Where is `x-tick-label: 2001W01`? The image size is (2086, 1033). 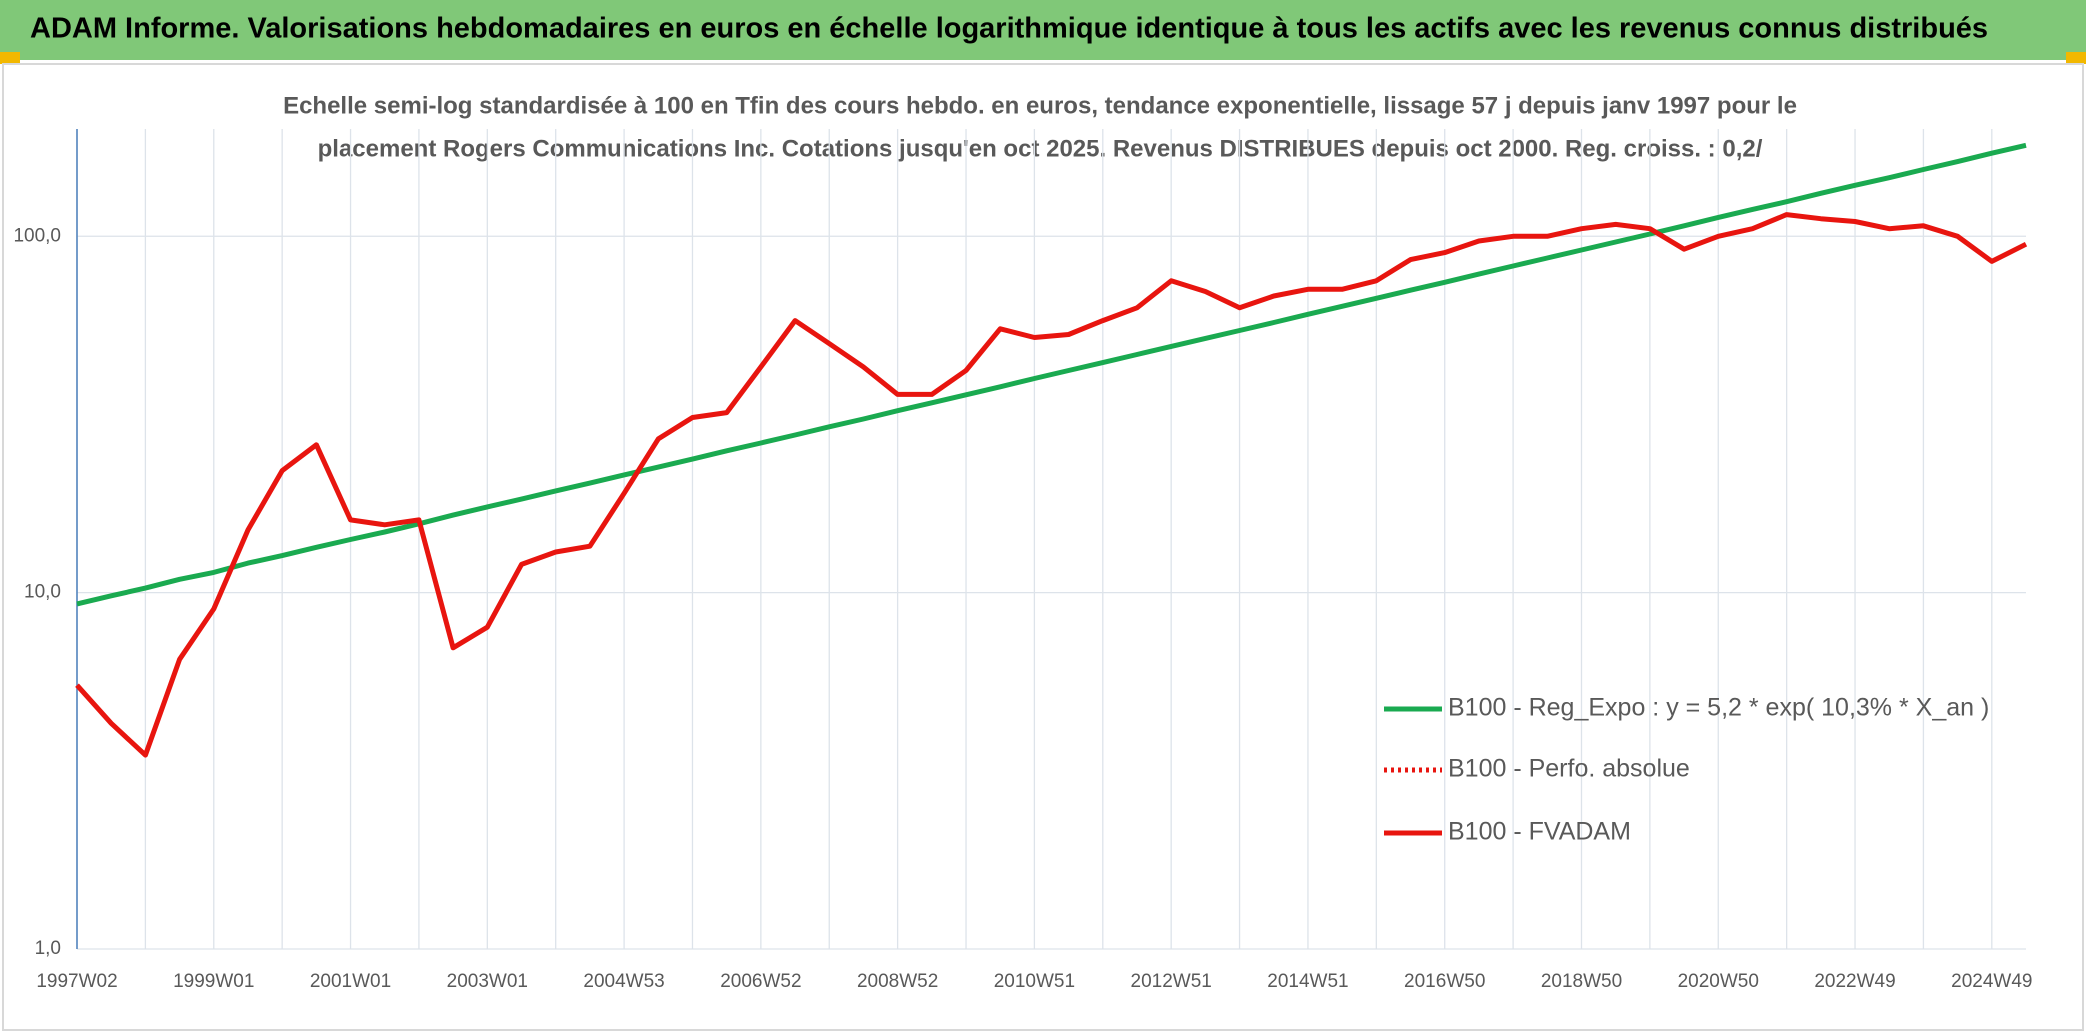 x-tick-label: 2001W01 is located at coordinates (350, 981).